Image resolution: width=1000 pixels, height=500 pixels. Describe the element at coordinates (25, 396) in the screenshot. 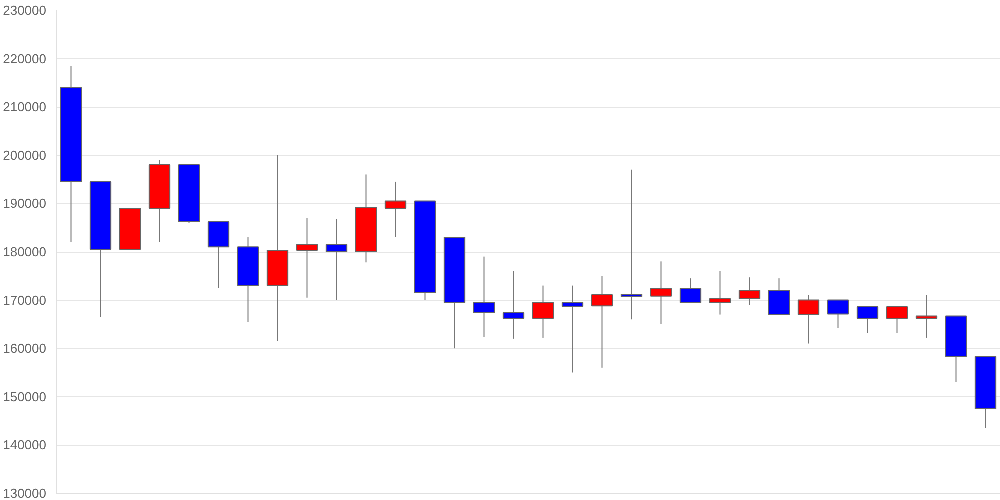

I see `y-tick-label: 150000` at that location.